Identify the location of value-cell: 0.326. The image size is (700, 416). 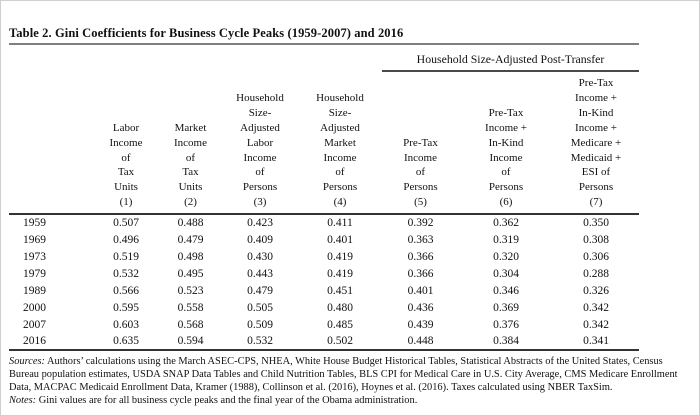
(596, 290).